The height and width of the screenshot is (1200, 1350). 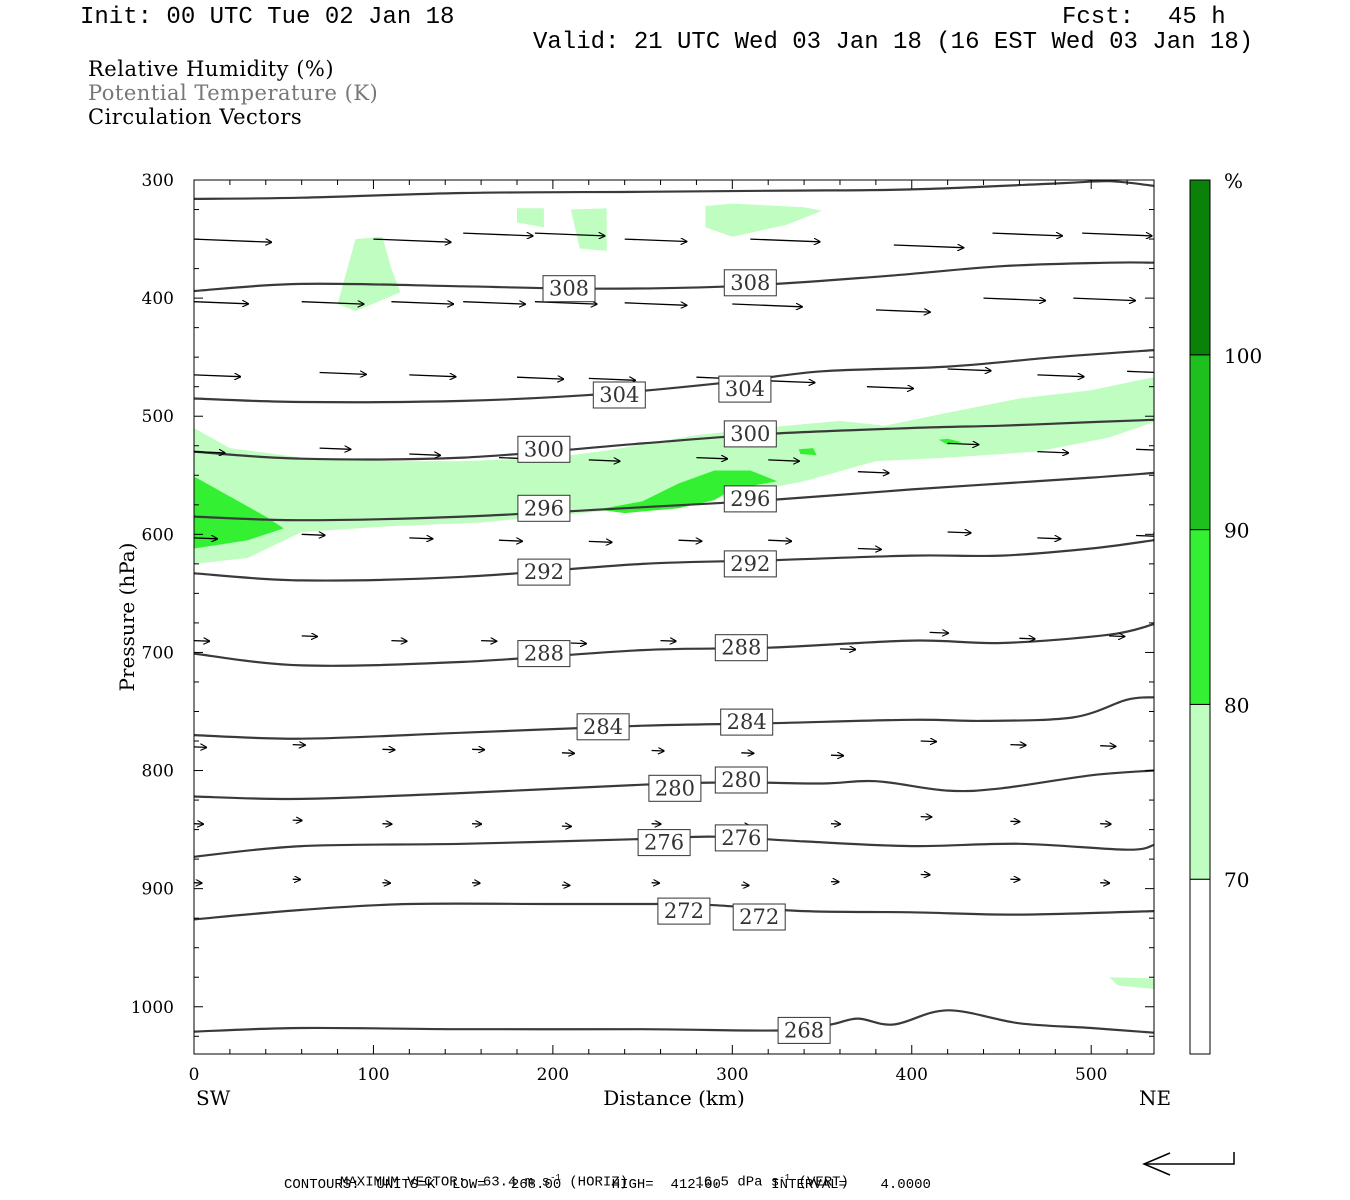 I want to click on theta-label-272: 272, so click(x=684, y=911).